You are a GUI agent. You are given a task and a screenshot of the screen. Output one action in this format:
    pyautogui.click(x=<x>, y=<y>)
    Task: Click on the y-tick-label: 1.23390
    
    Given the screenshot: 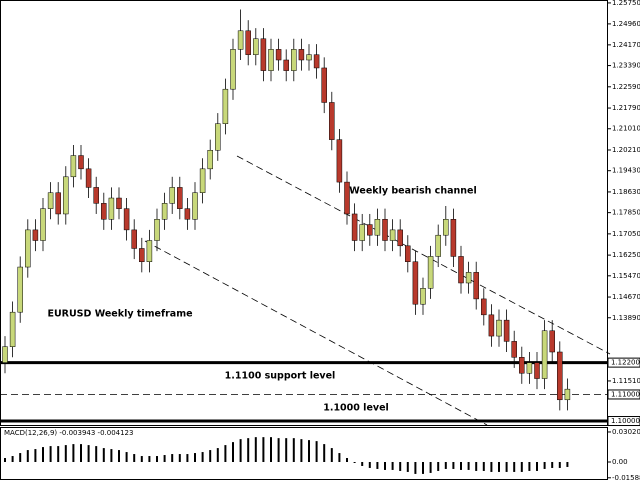 What is the action you would take?
    pyautogui.click(x=626, y=66)
    